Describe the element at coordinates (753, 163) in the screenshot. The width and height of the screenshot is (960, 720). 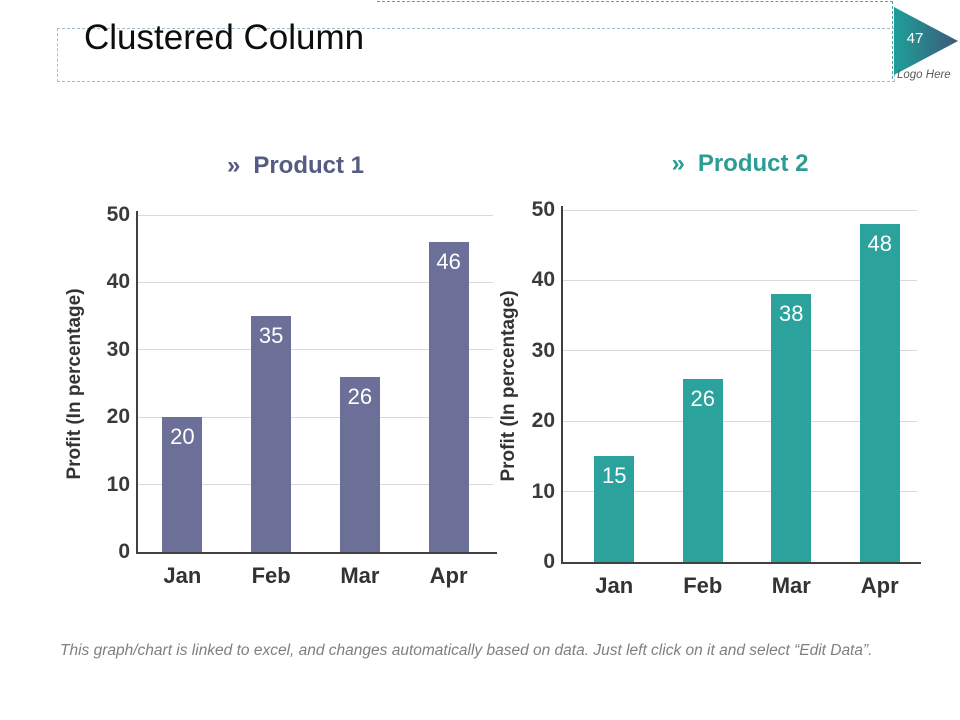
I see `chart-title-text: Product 2` at that location.